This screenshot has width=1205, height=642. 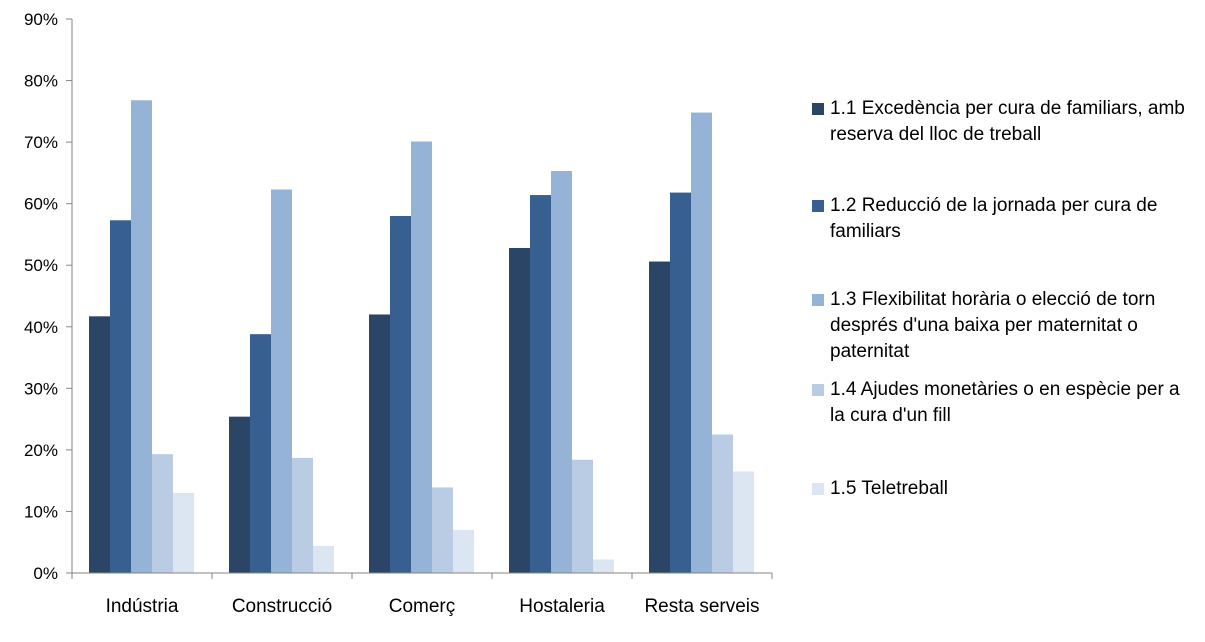 I want to click on y-tick-label: 20%, so click(x=41, y=450).